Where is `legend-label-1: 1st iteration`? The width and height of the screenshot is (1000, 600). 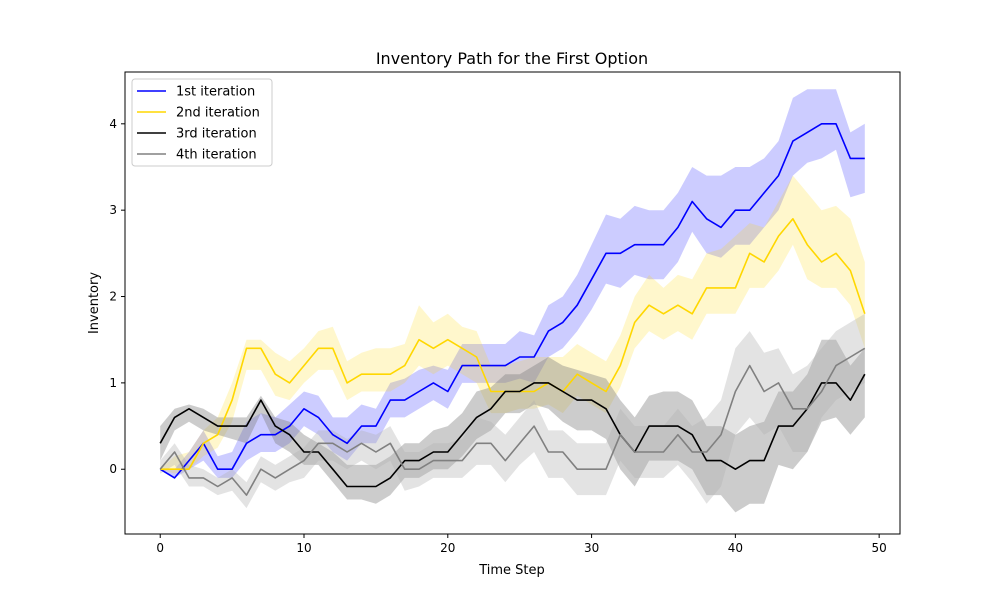
legend-label-1: 1st iteration is located at coordinates (215, 92).